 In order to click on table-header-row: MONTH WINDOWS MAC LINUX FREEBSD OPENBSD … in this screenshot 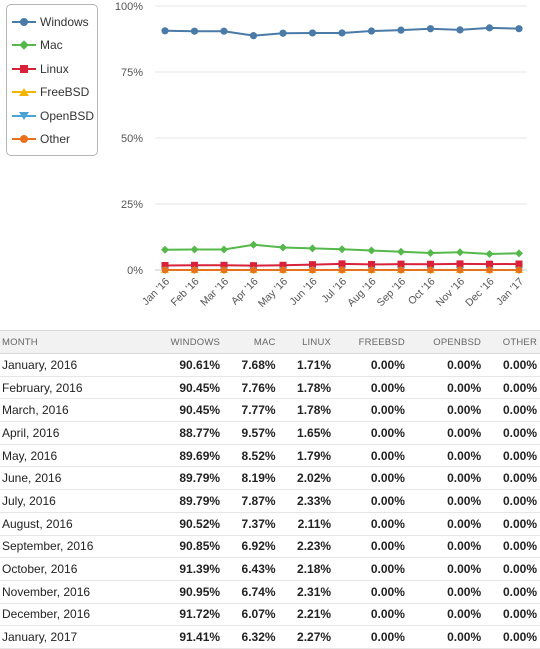, I will do `click(270, 342)`.